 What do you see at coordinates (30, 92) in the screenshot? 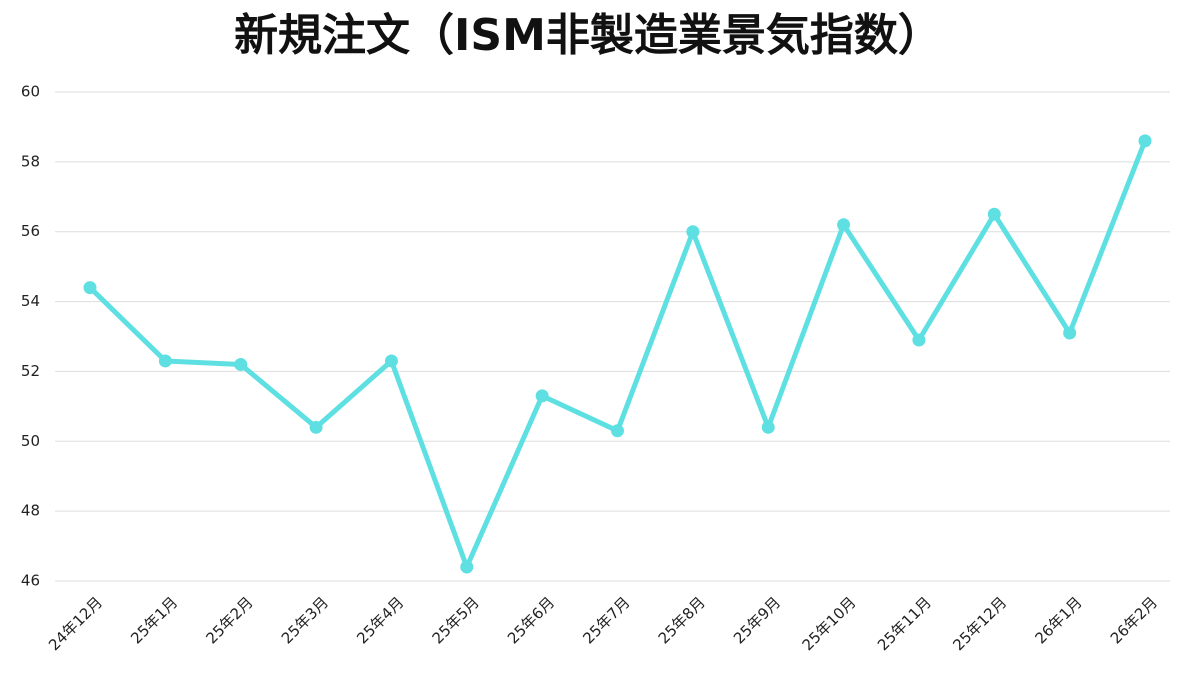
I see `y-tick-label: 60` at bounding box center [30, 92].